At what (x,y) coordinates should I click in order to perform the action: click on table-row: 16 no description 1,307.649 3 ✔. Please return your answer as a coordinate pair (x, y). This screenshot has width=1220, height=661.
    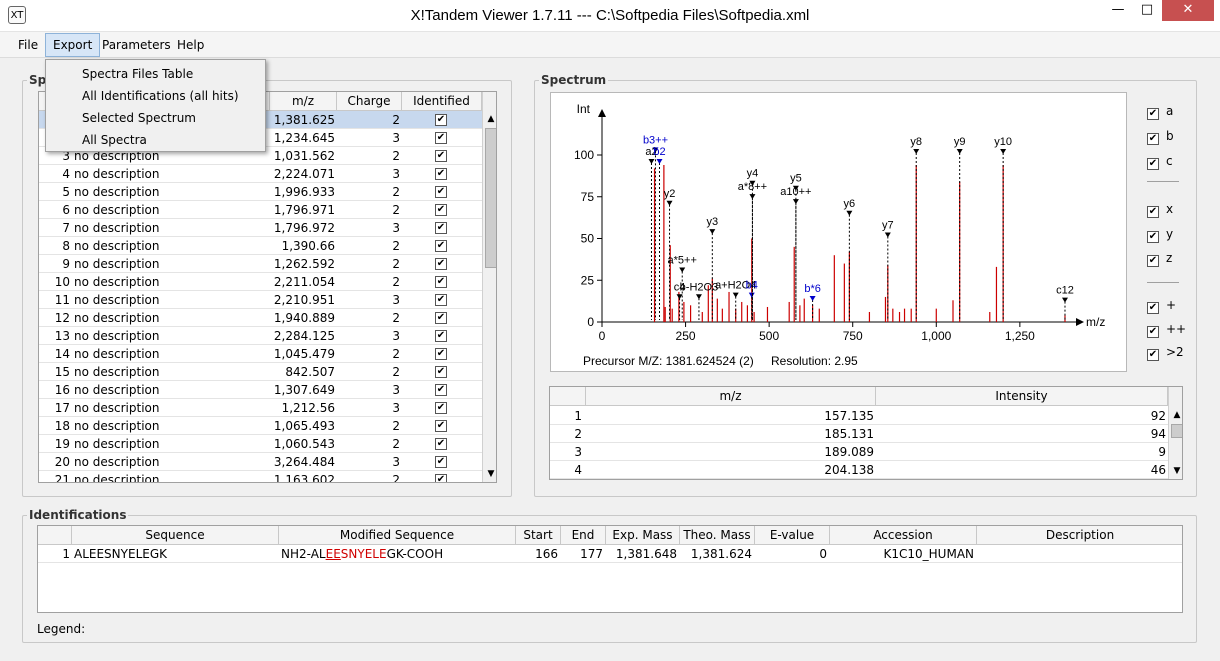
    Looking at the image, I should click on (260, 390).